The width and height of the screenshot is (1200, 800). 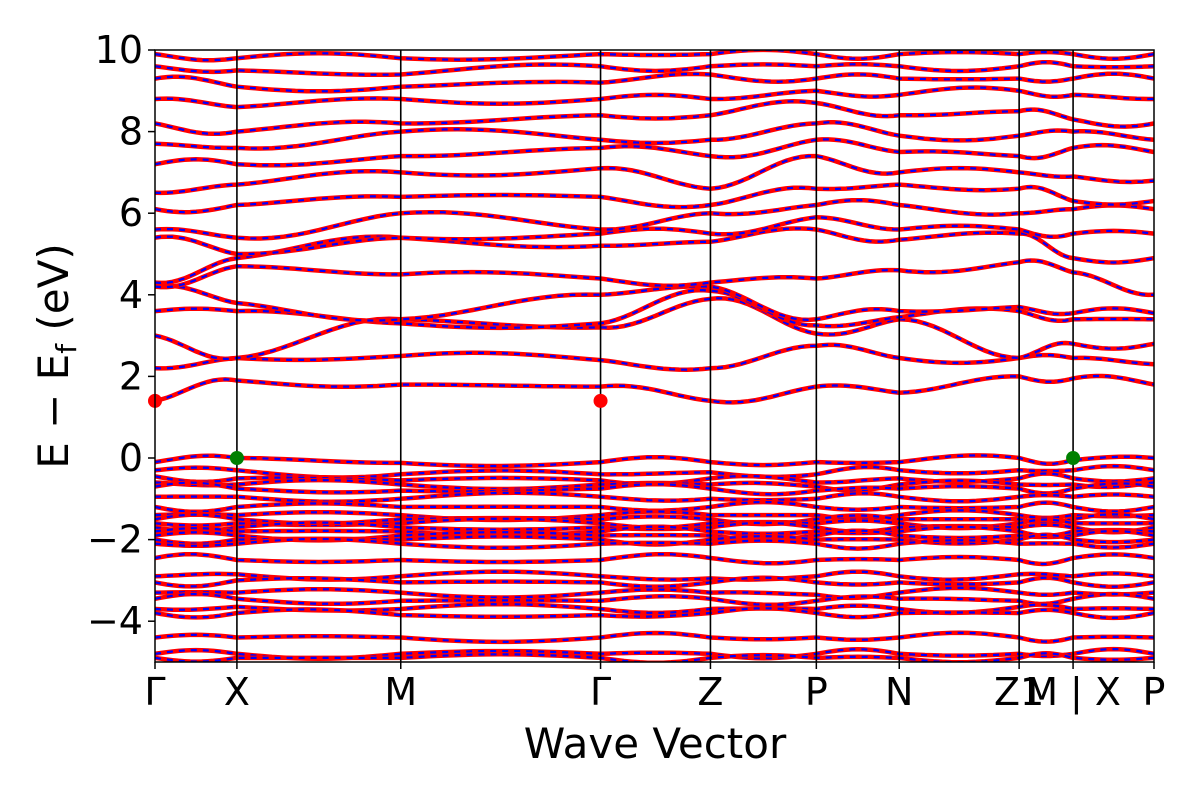 I want to click on x-tick-label: M | X, so click(x=1073, y=692).